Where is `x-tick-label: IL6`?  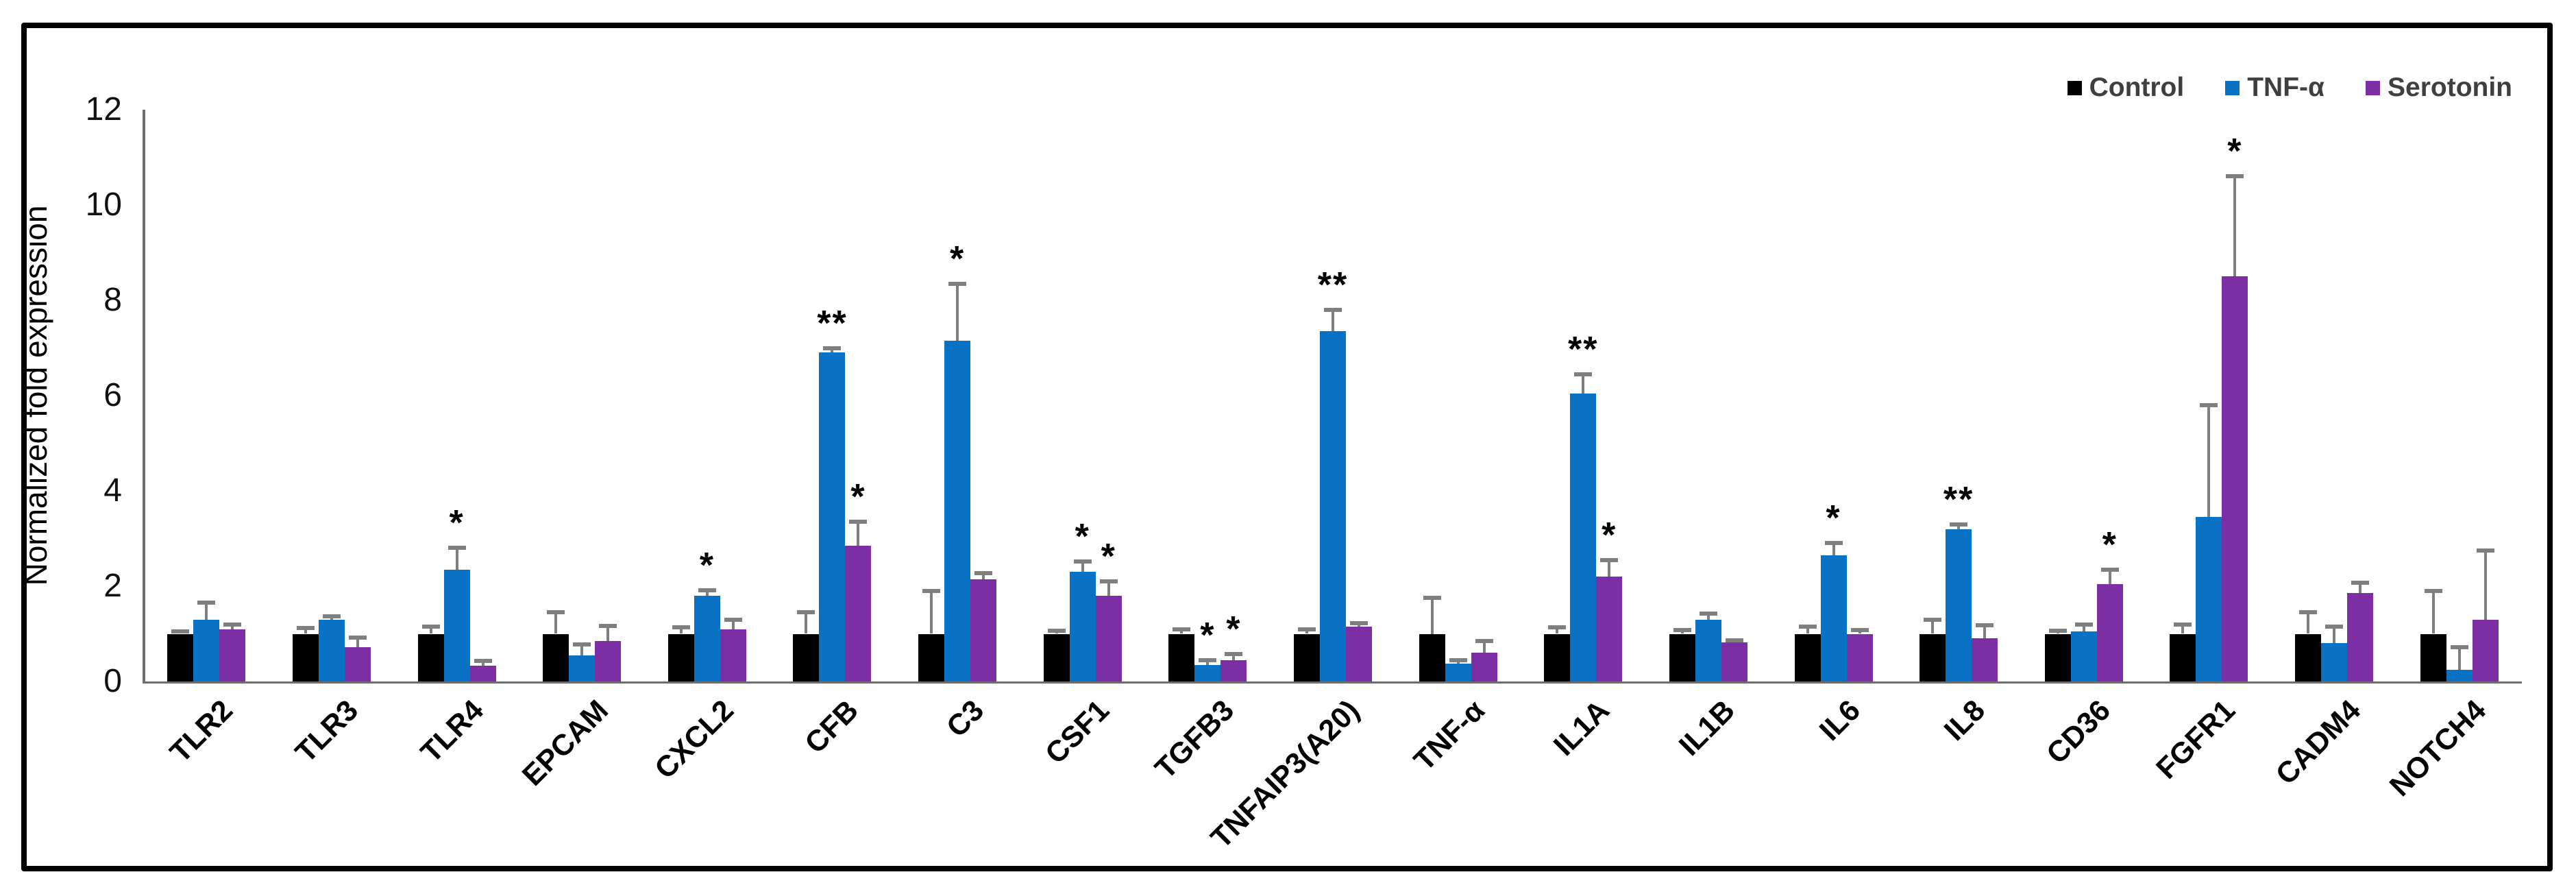
x-tick-label: IL6 is located at coordinates (1840, 720).